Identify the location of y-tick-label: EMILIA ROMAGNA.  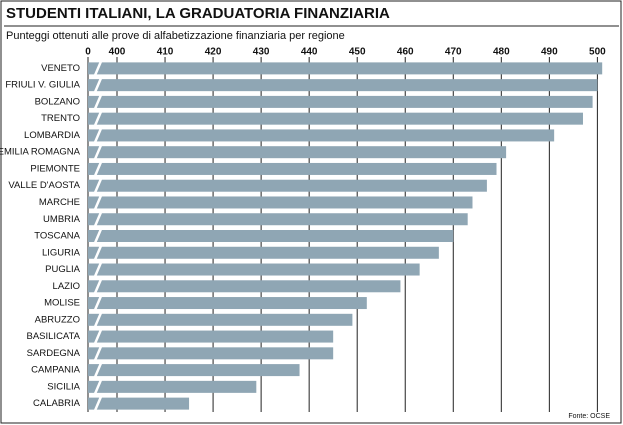
(40, 152).